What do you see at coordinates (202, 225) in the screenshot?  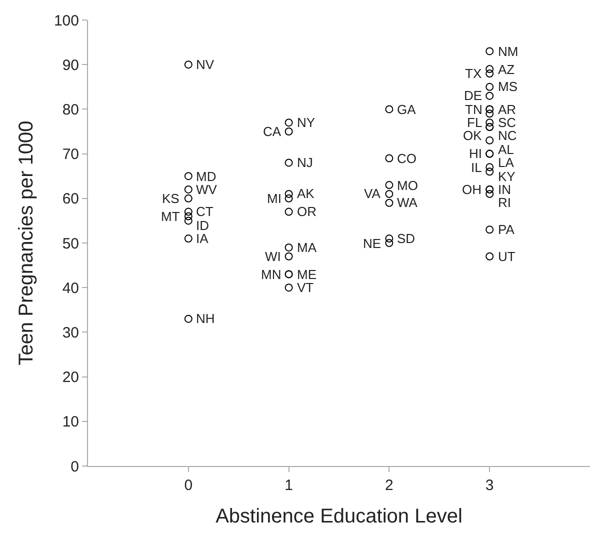 I see `annotation: ID` at bounding box center [202, 225].